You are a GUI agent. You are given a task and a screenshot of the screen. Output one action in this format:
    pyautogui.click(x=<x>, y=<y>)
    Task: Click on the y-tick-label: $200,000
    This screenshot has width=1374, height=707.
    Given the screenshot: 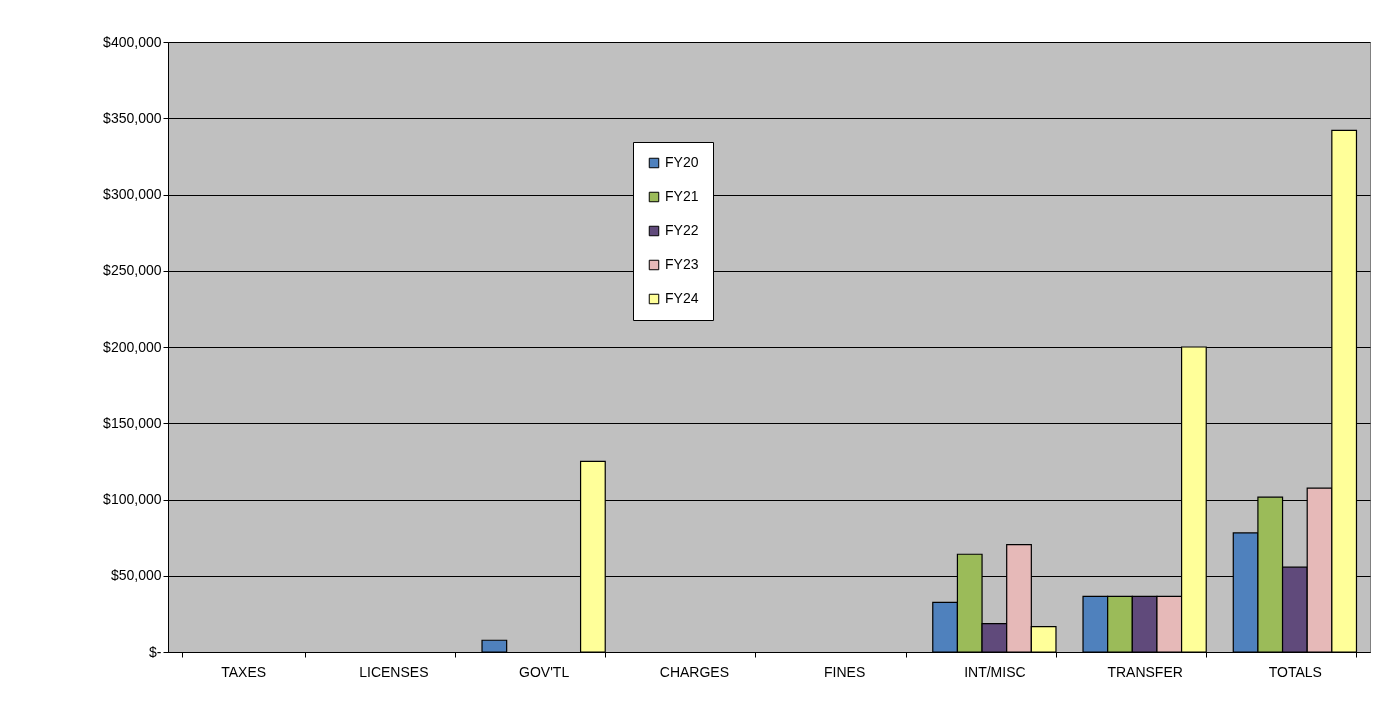 What is the action you would take?
    pyautogui.click(x=132, y=346)
    